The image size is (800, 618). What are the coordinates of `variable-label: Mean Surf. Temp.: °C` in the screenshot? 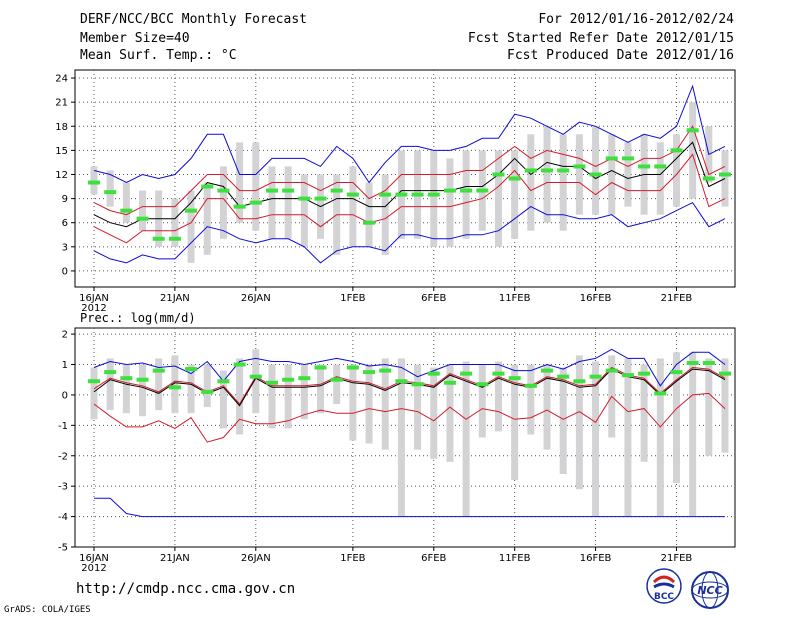 It's located at (158, 55).